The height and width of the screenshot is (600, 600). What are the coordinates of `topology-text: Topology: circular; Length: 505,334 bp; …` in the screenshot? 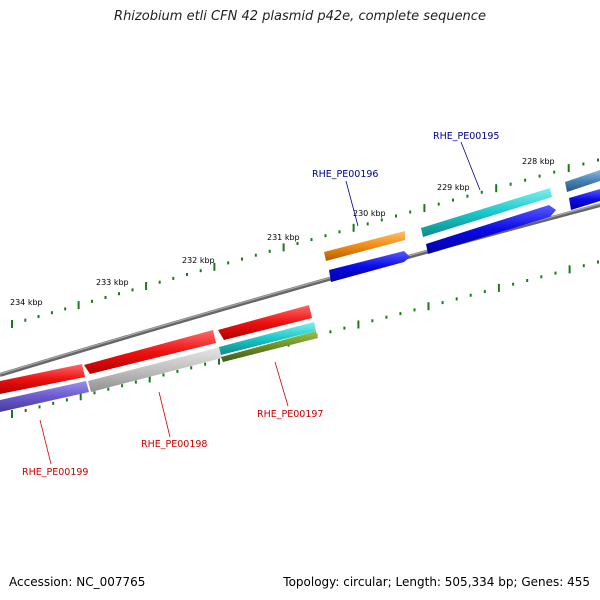 It's located at (436, 582).